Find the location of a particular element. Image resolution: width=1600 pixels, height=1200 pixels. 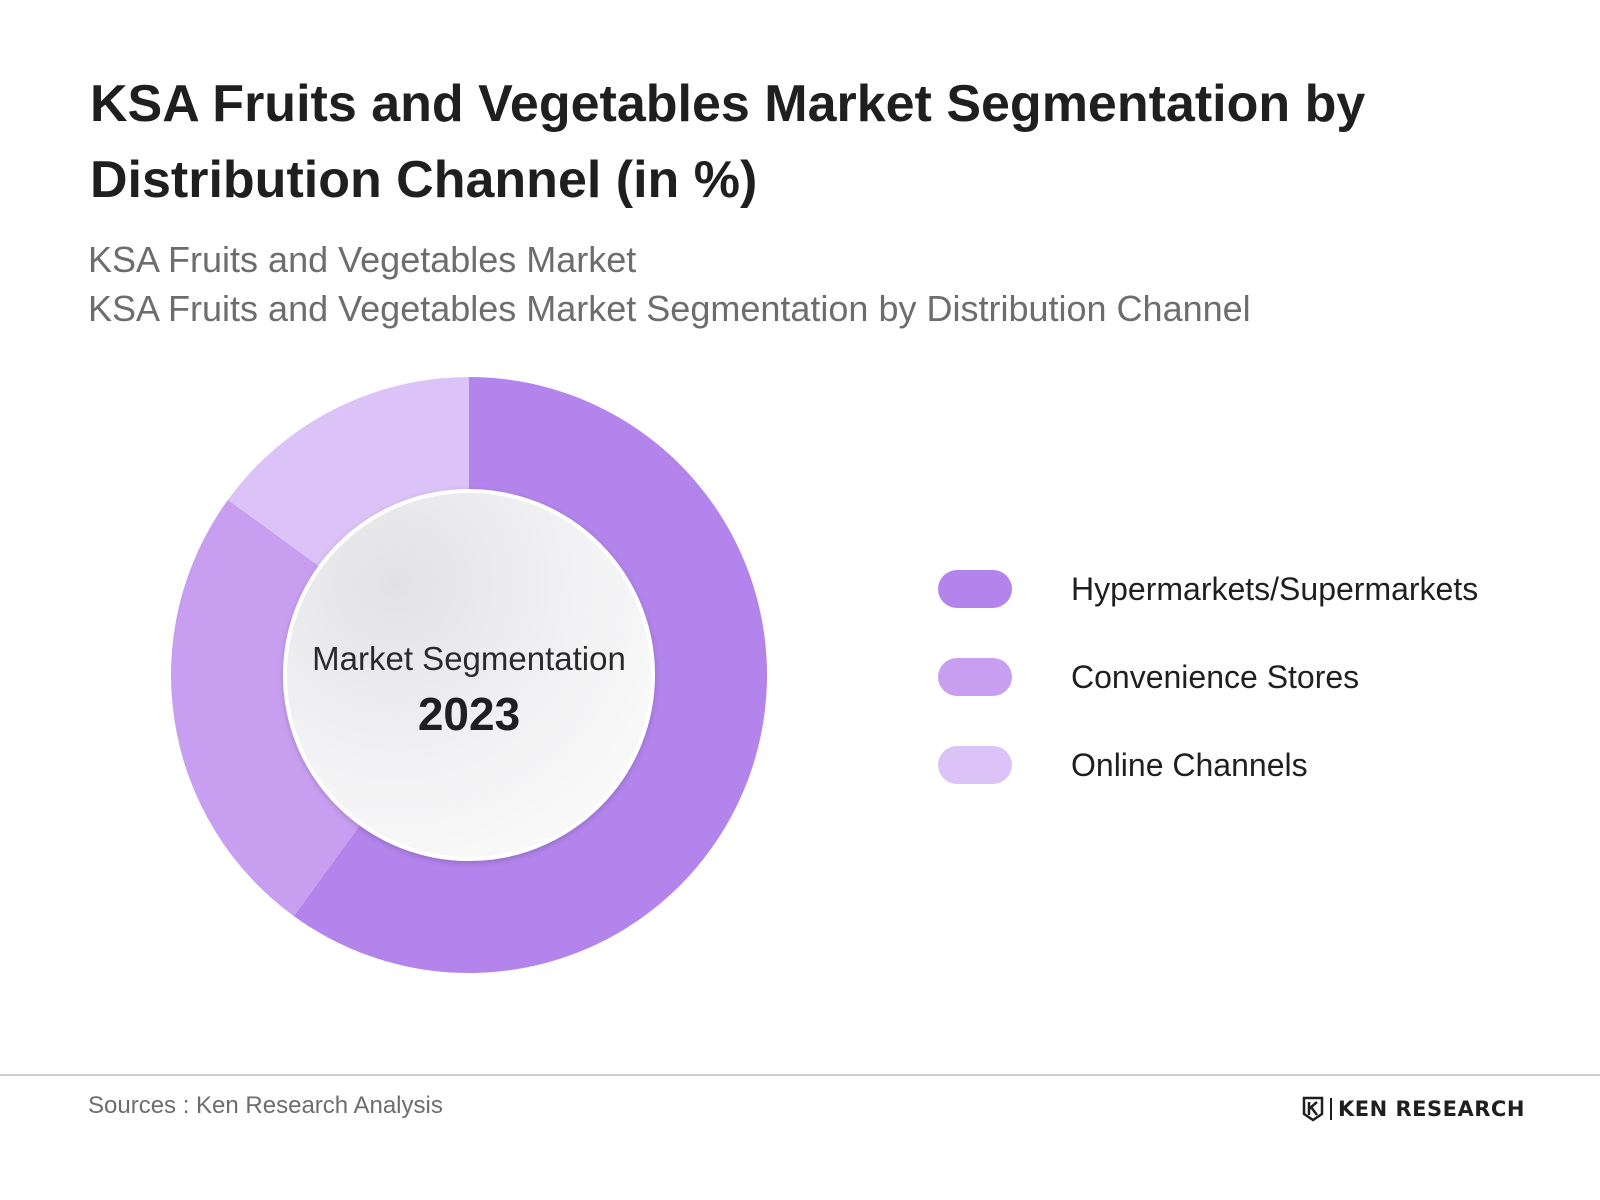

center-year: 2023 is located at coordinates (469, 714).